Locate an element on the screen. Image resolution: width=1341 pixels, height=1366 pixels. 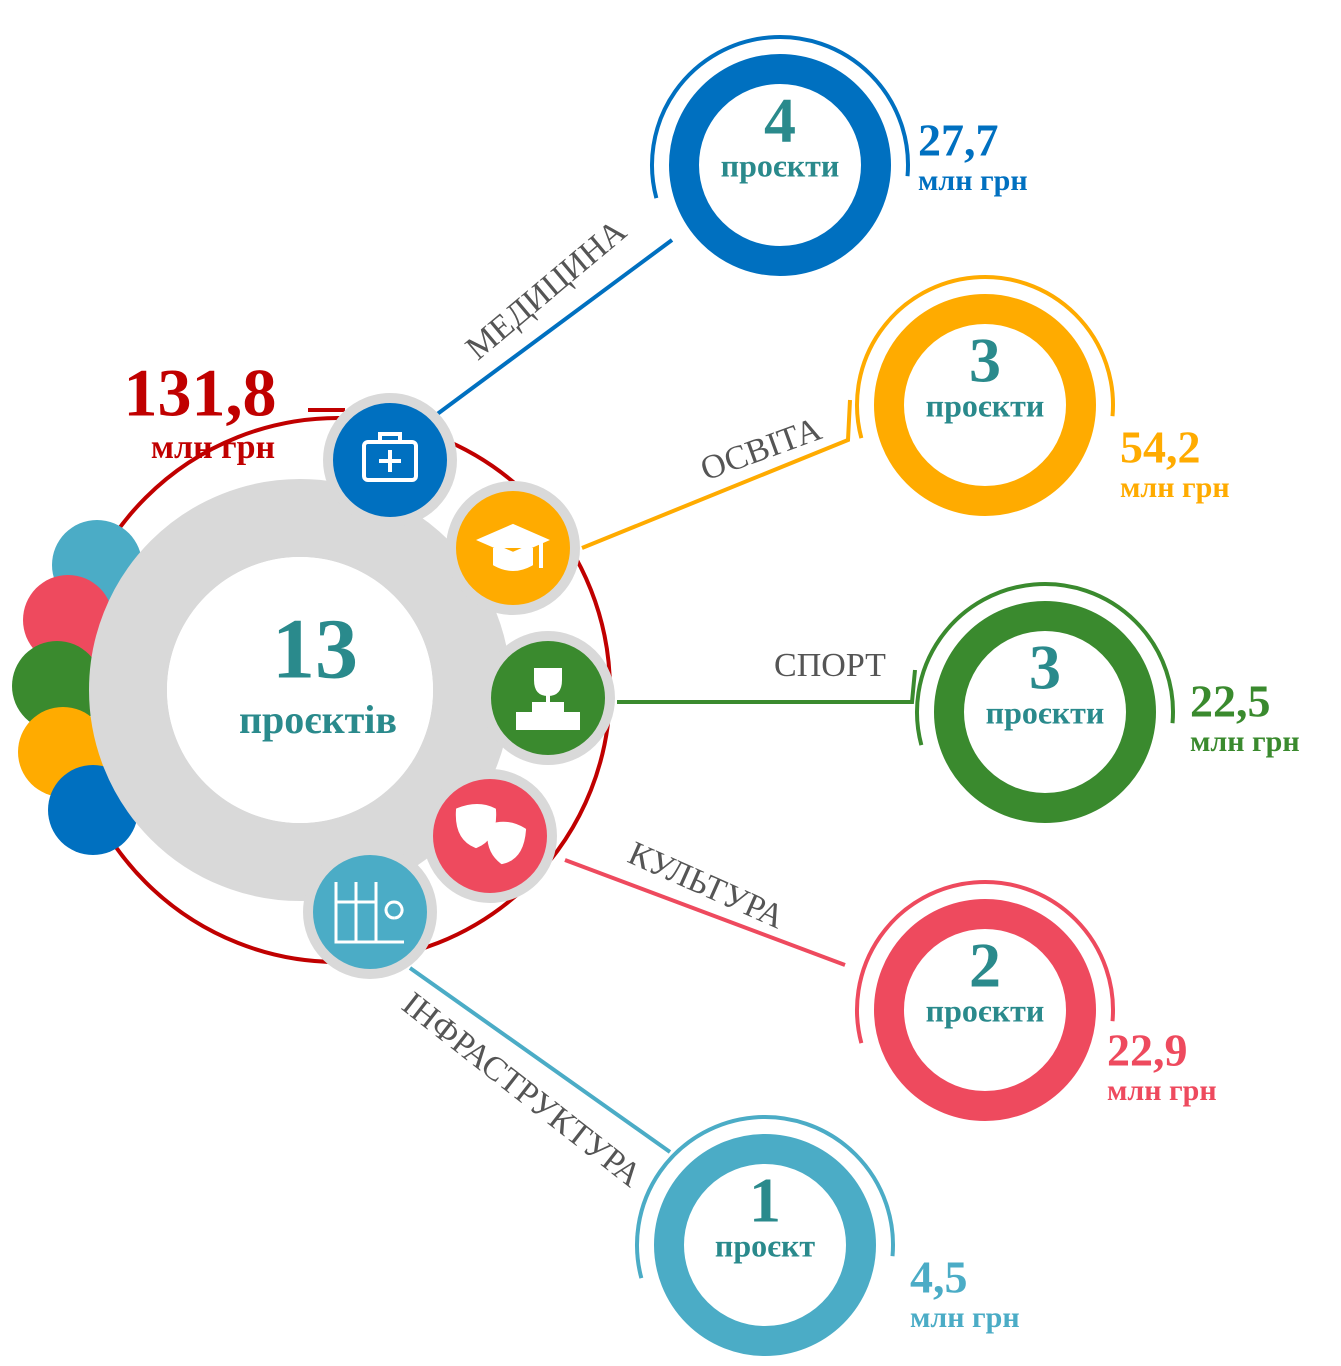
branch-name: ІНФРАСТРУКТУРА is located at coordinates (522, 1089).